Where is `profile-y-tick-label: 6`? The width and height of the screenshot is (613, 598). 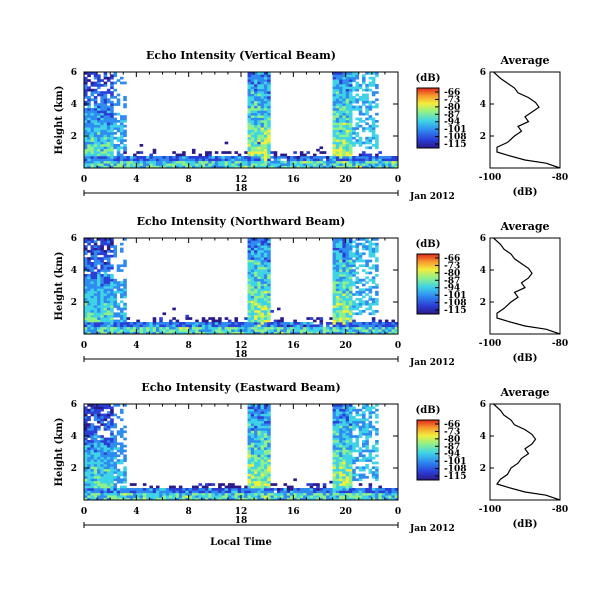
profile-y-tick-label: 6 is located at coordinates (483, 73).